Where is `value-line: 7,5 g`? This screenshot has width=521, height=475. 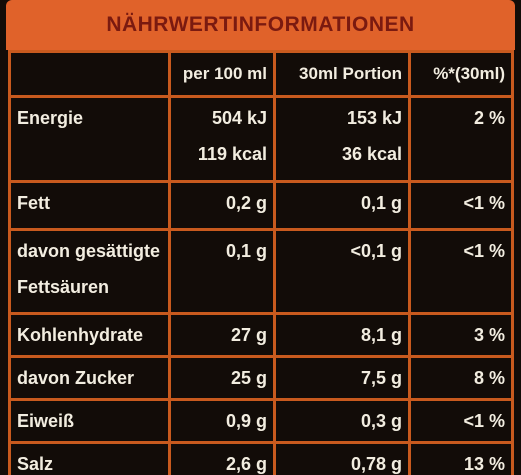 value-line: 7,5 g is located at coordinates (381, 378).